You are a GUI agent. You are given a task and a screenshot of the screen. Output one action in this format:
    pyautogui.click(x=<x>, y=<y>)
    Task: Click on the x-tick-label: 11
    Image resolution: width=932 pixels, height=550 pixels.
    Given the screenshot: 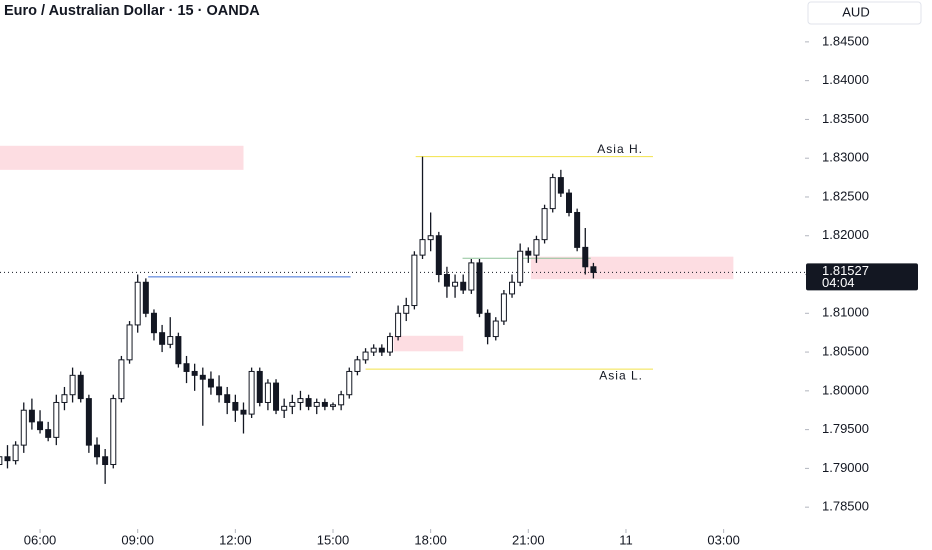 What is the action you would take?
    pyautogui.click(x=626, y=539)
    